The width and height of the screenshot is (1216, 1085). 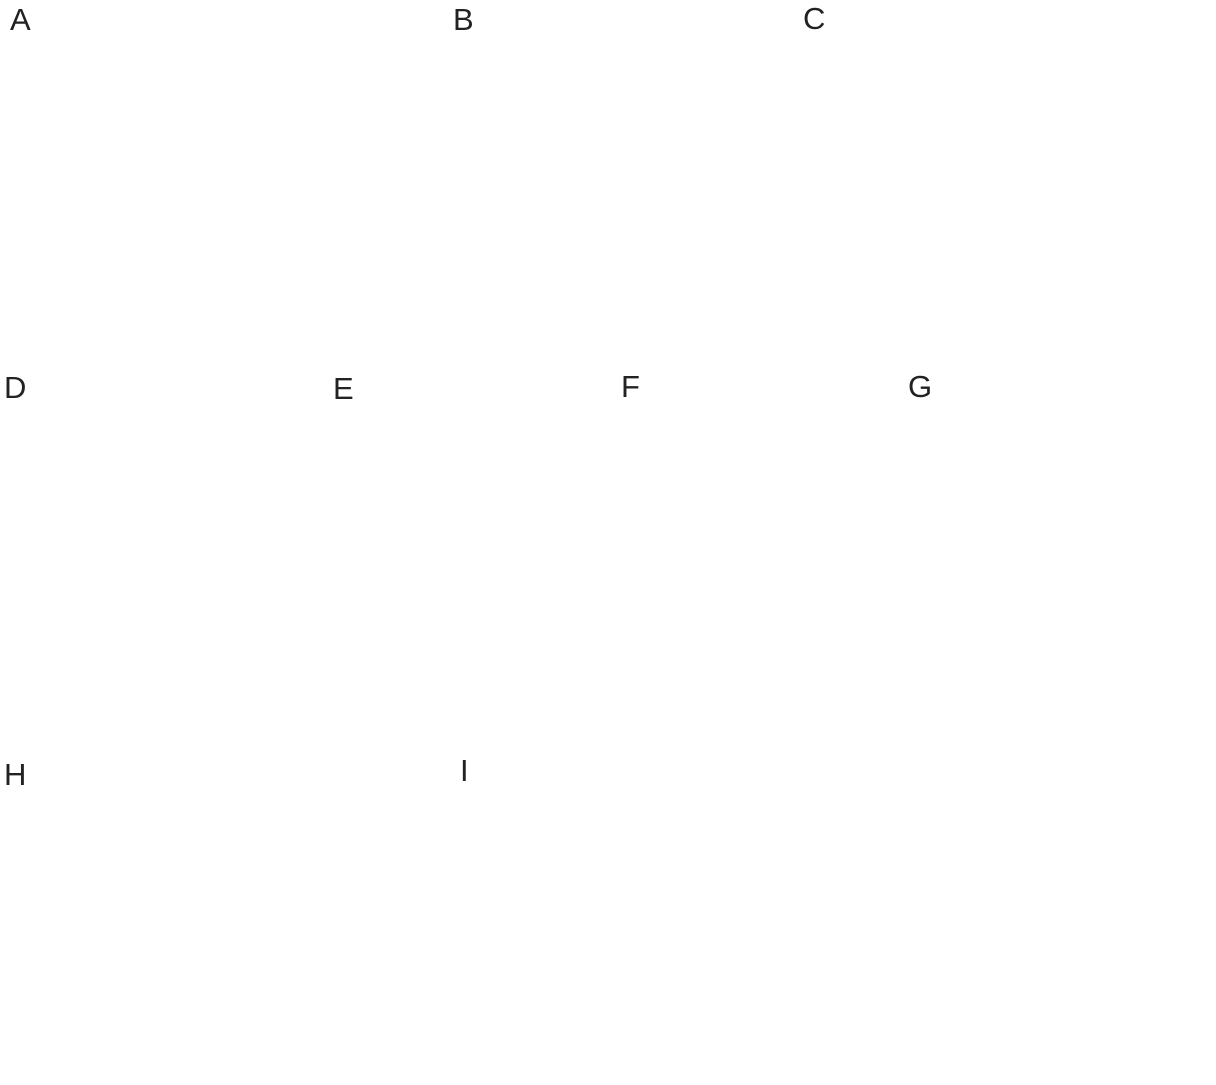 I want to click on panel-letter-f: F, so click(x=630, y=386).